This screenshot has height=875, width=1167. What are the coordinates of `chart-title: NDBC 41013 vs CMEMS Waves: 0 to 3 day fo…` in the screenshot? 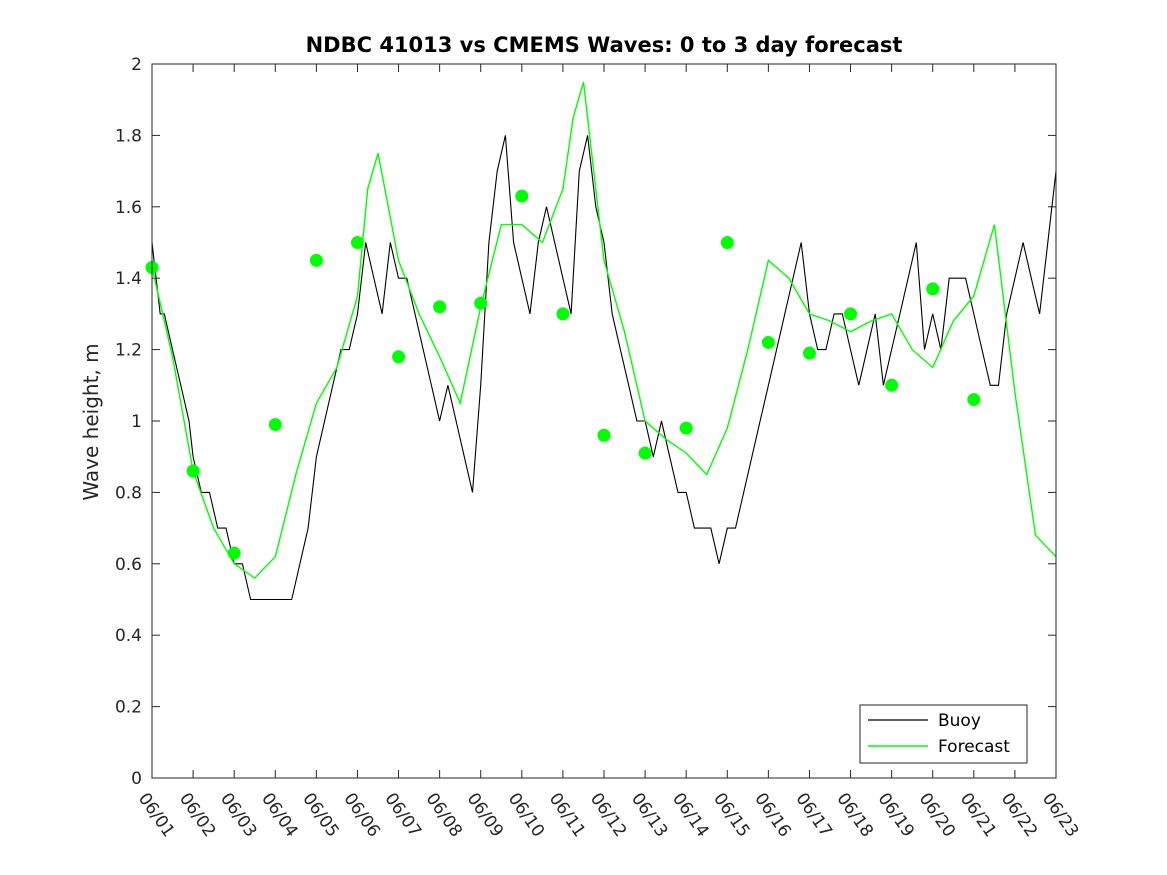 It's located at (604, 45).